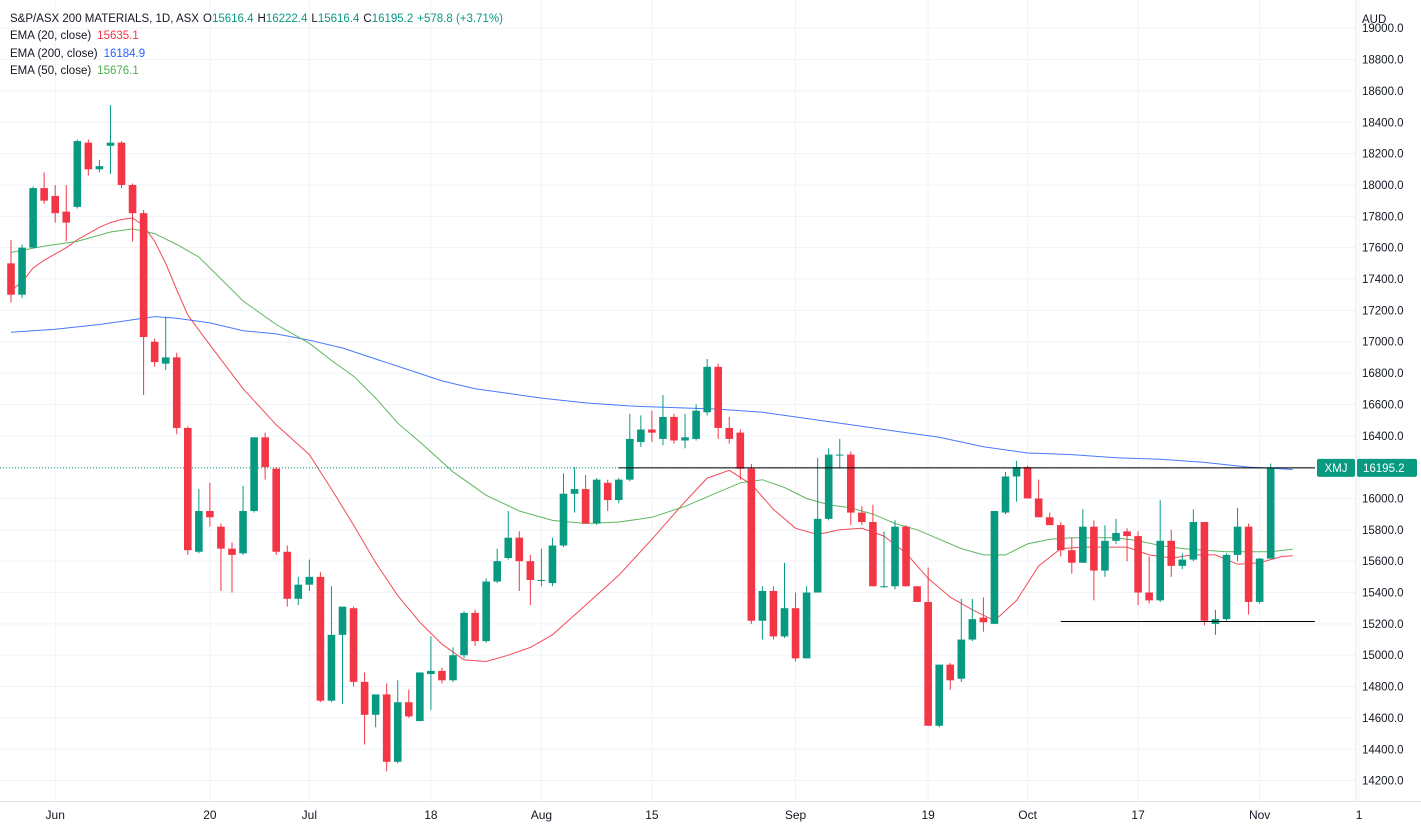 The height and width of the screenshot is (834, 1421). I want to click on y-tick-label: 17800.0, so click(1383, 217).